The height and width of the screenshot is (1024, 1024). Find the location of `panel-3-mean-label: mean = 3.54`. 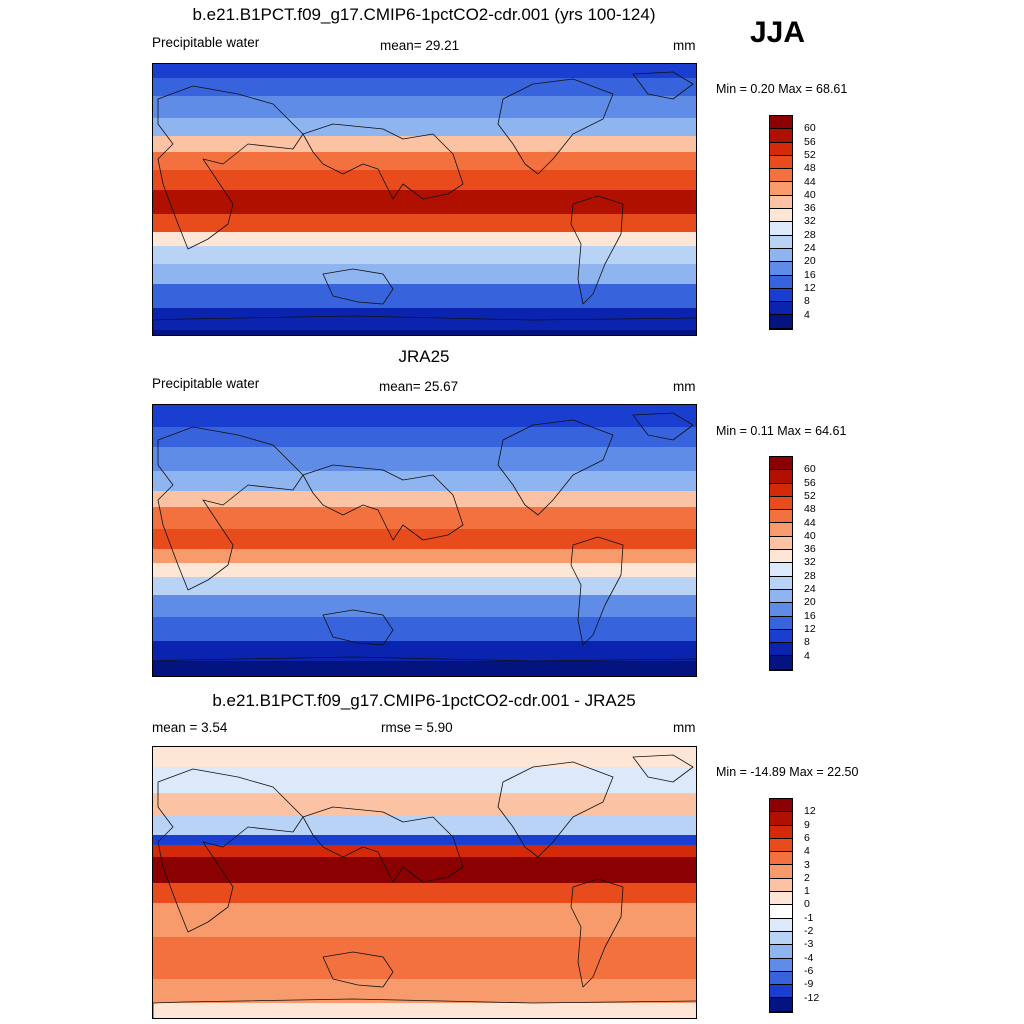

panel-3-mean-label: mean = 3.54 is located at coordinates (190, 727).